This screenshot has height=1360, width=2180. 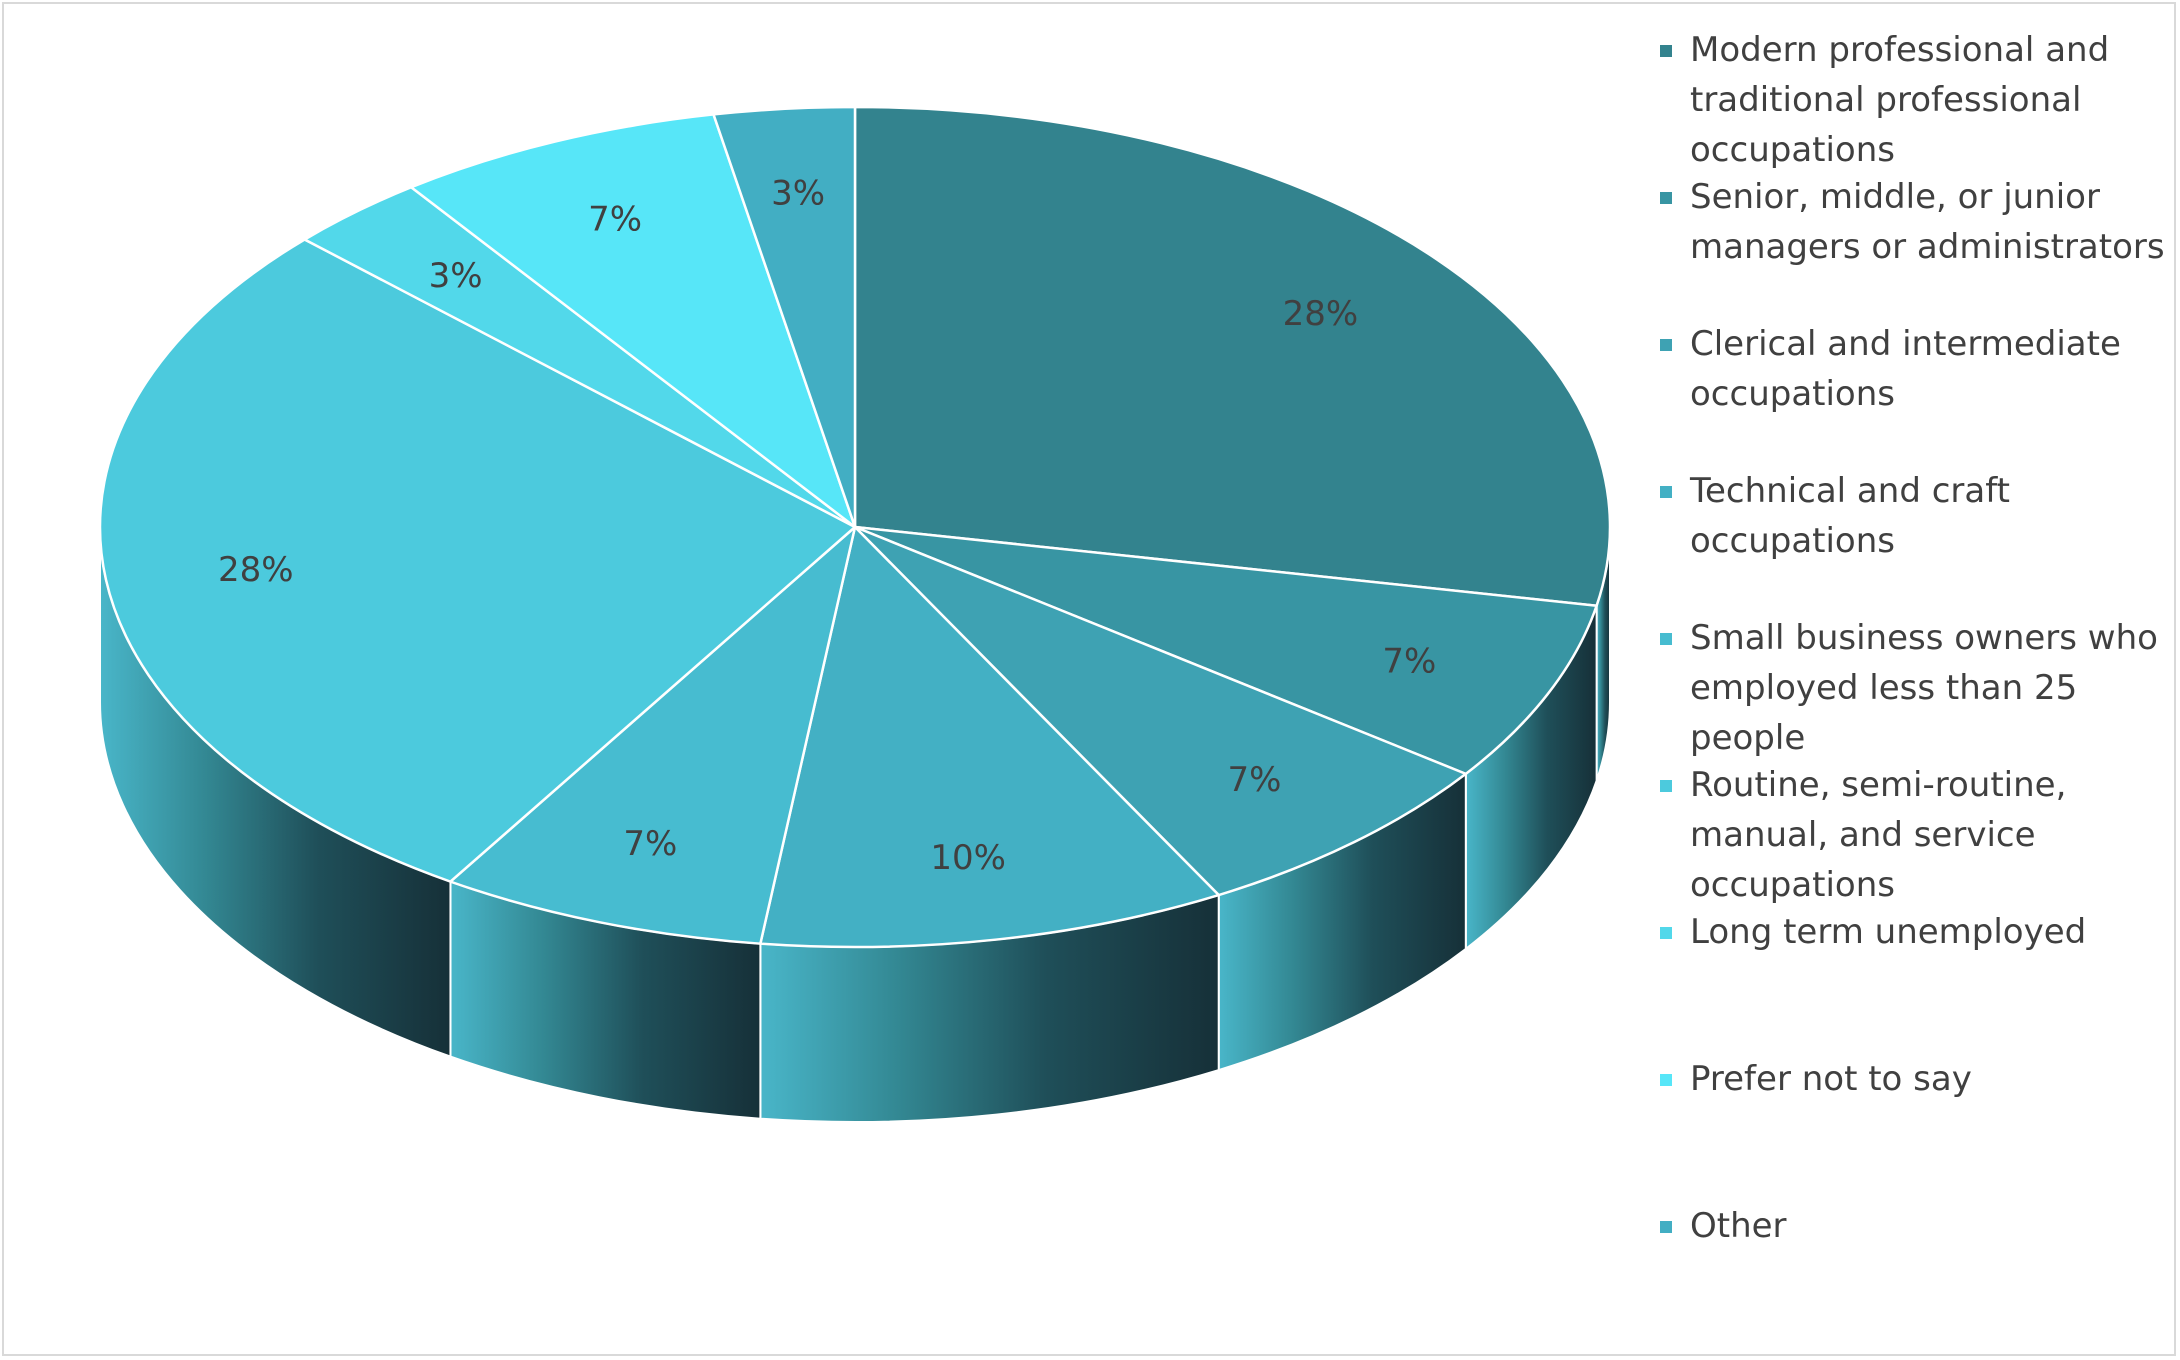 I want to click on legend-item-long-term-unemployed: Long term unemployed, so click(x=1915, y=932).